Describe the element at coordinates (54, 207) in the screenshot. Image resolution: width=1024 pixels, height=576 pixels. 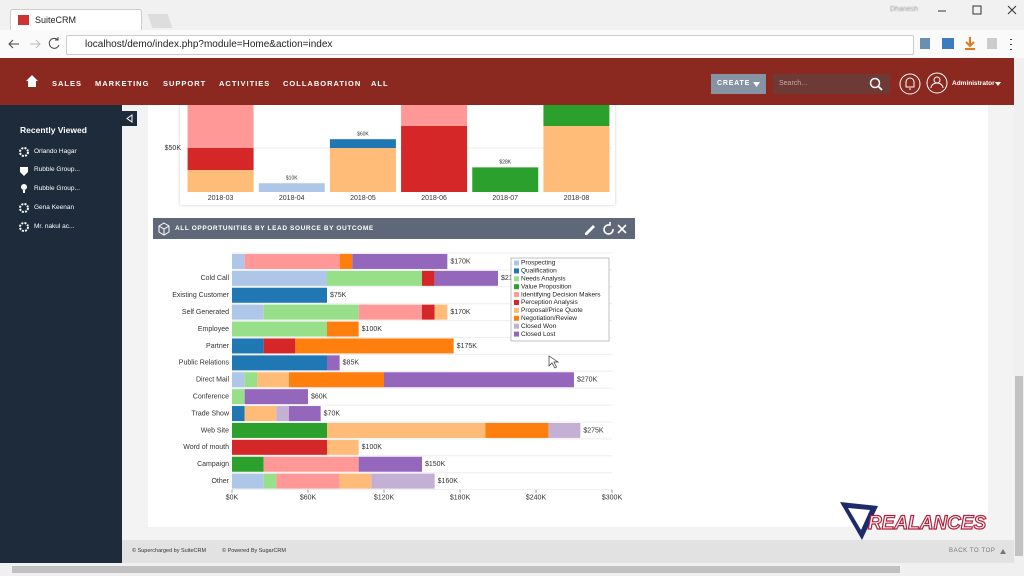
I see `recent-item: Gena Keenan` at that location.